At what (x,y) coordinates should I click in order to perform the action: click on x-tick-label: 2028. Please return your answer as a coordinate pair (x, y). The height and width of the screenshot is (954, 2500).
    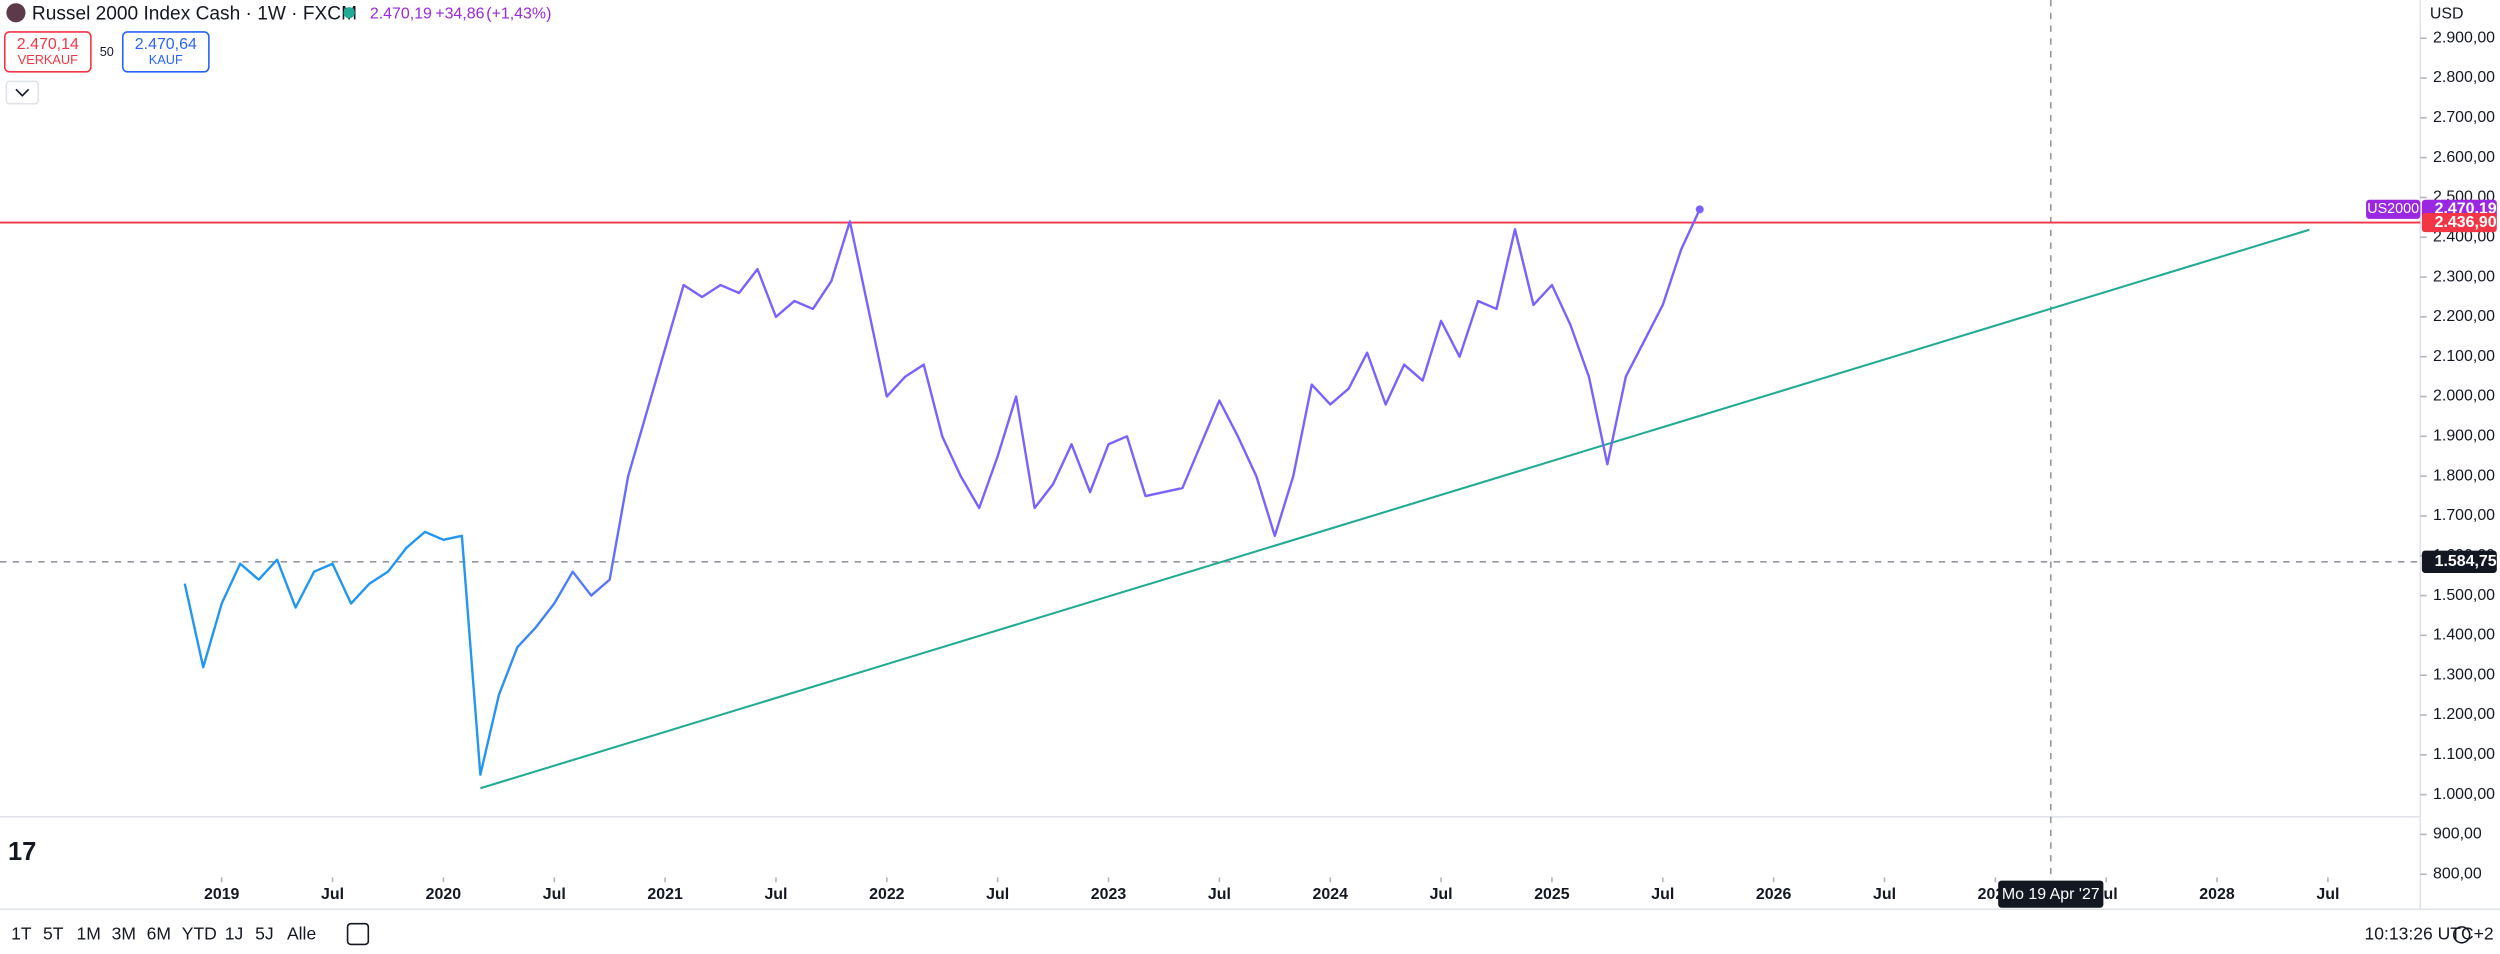
    Looking at the image, I should click on (2217, 894).